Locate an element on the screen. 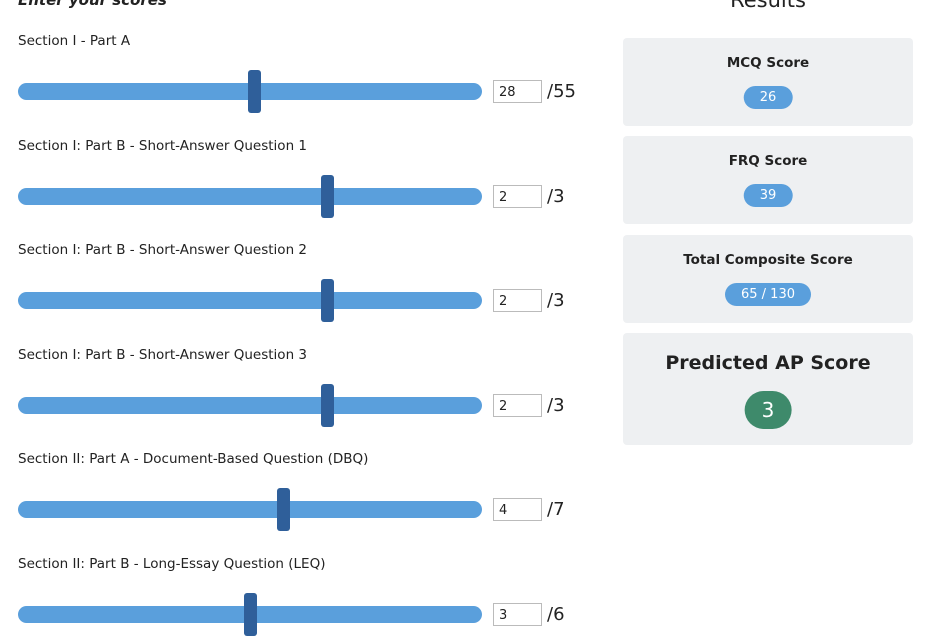  result-card: Predicted AP Score 3 is located at coordinates (768, 389).